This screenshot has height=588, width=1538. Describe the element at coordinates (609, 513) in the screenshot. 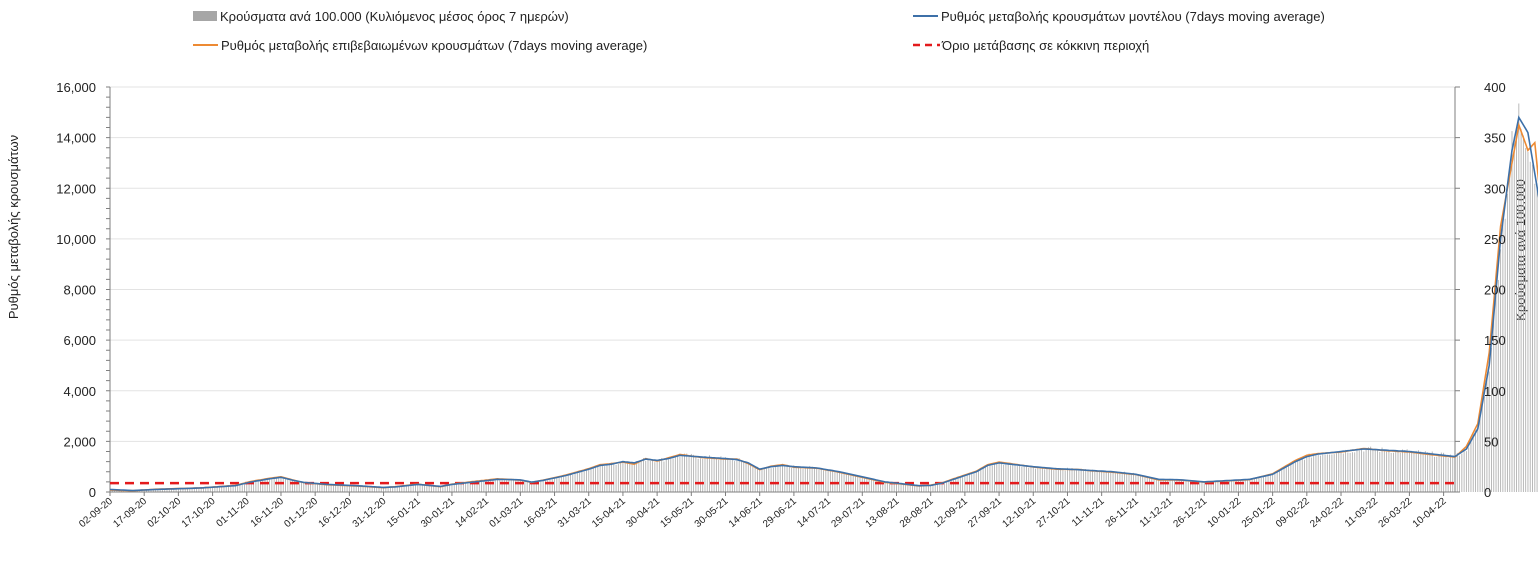

I see `x-tick-label: 15-04-21` at that location.